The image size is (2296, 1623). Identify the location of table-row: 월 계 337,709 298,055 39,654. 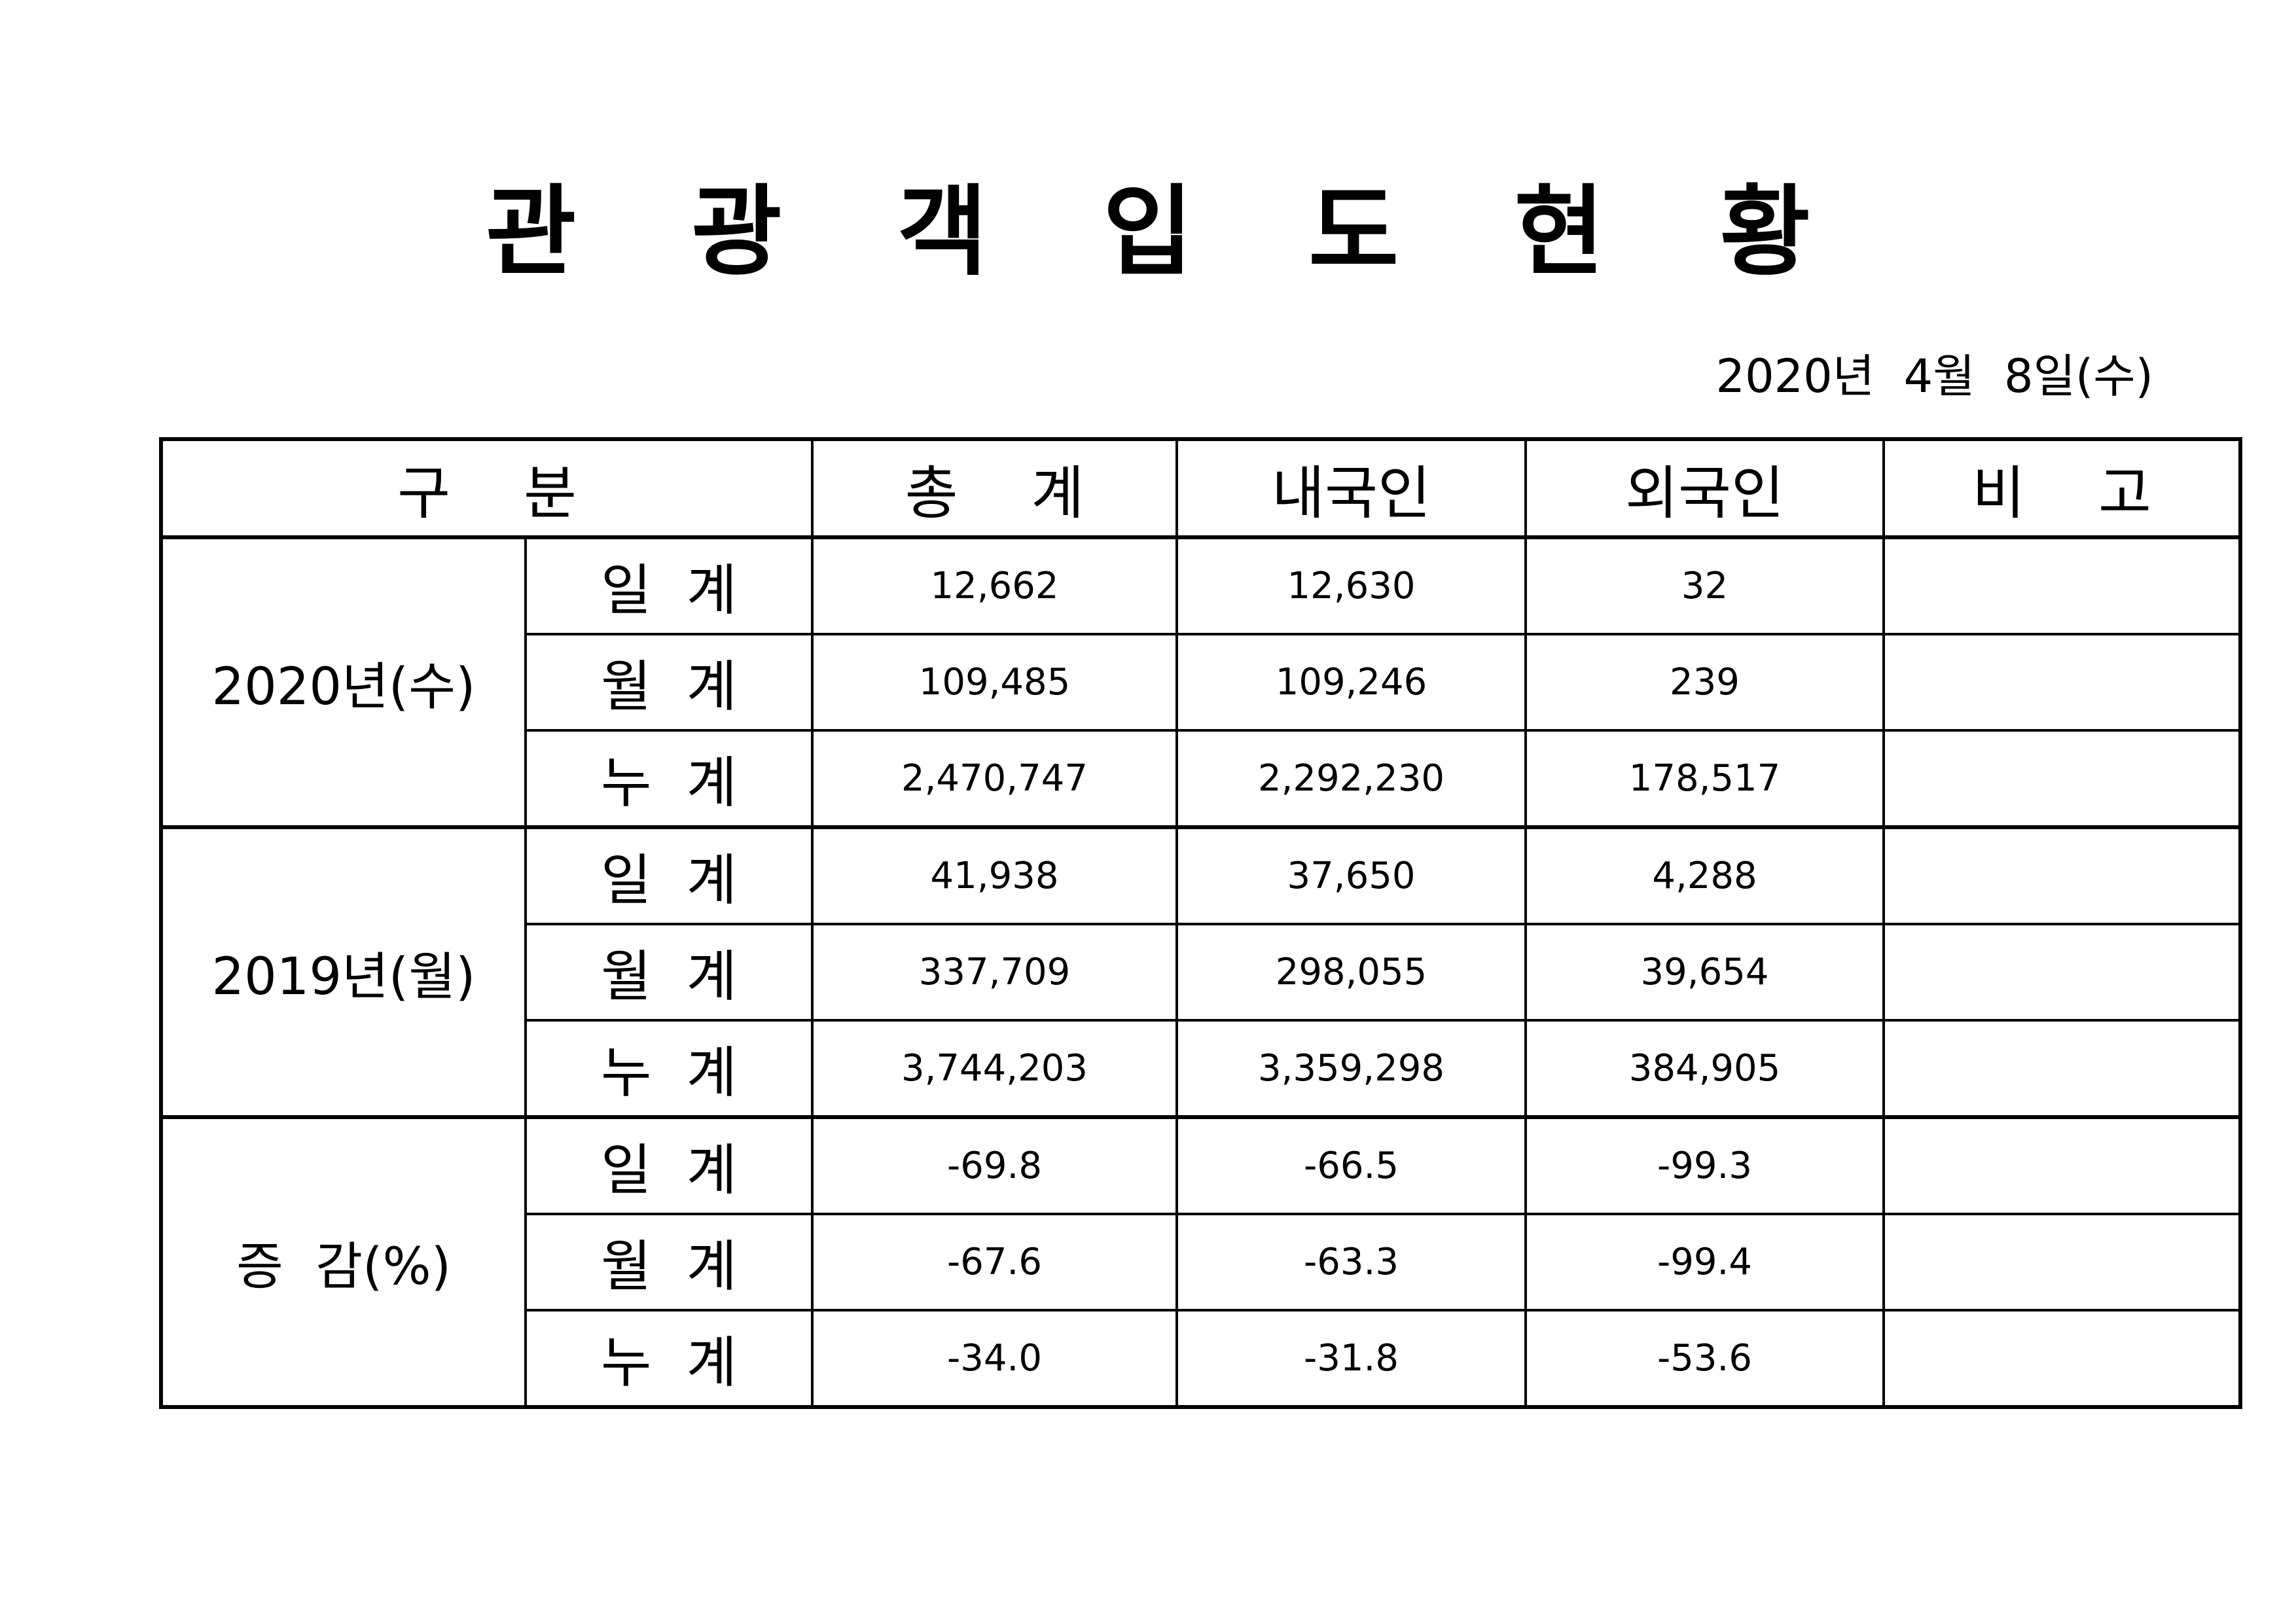
(1201, 972).